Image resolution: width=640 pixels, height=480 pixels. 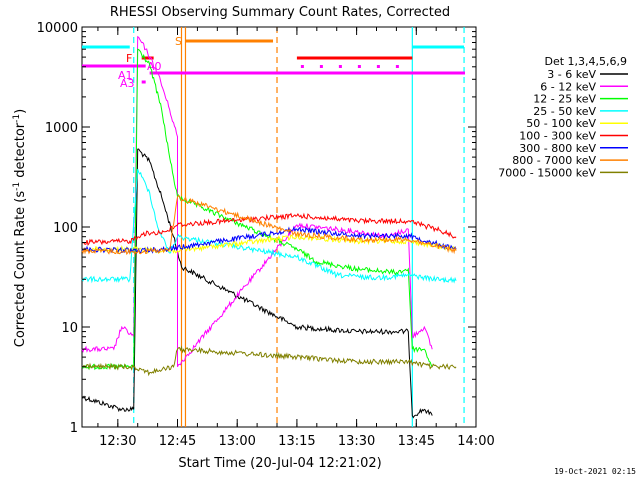 I want to click on y-tick-label: 1, so click(x=74, y=428).